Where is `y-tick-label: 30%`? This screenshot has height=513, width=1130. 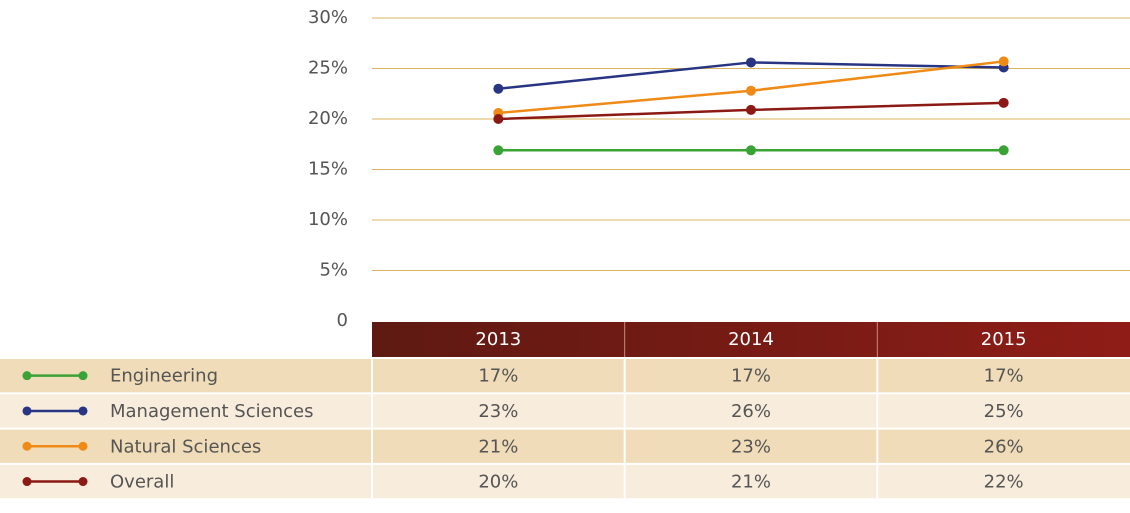 y-tick-label: 30% is located at coordinates (328, 17).